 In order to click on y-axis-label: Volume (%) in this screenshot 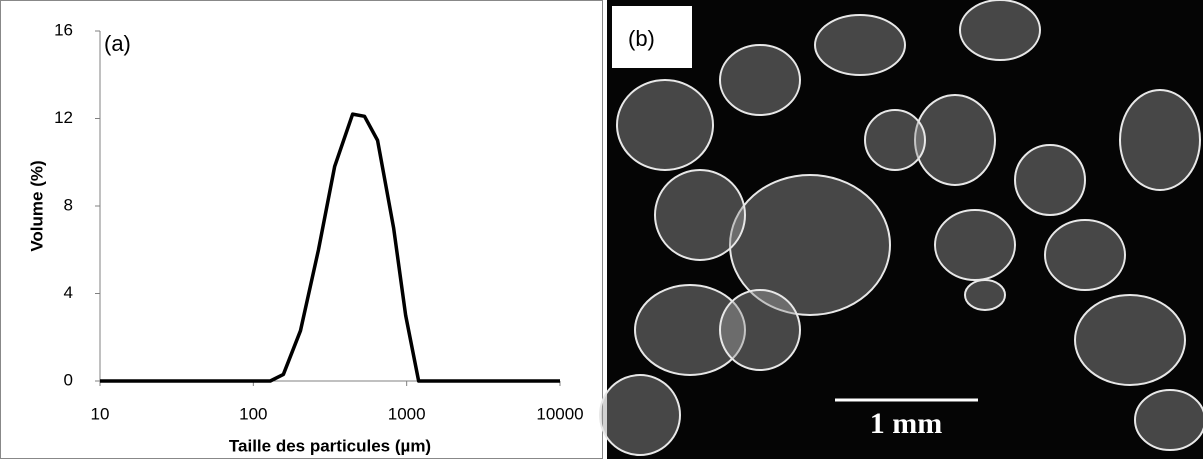, I will do `click(36, 205)`.